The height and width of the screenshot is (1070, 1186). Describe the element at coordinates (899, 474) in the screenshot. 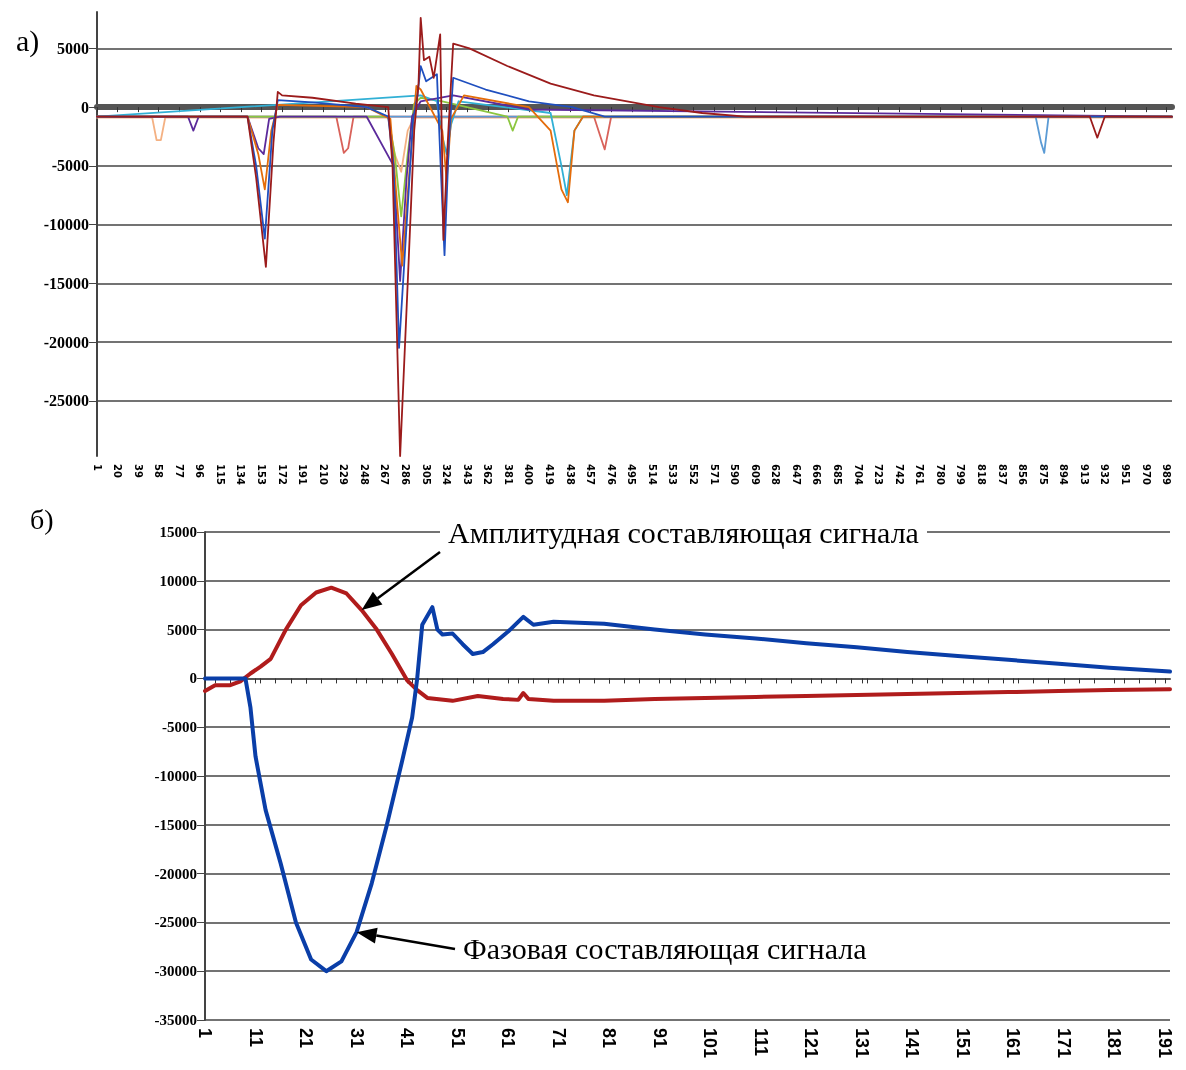

I see `x-tick-label: 742` at that location.